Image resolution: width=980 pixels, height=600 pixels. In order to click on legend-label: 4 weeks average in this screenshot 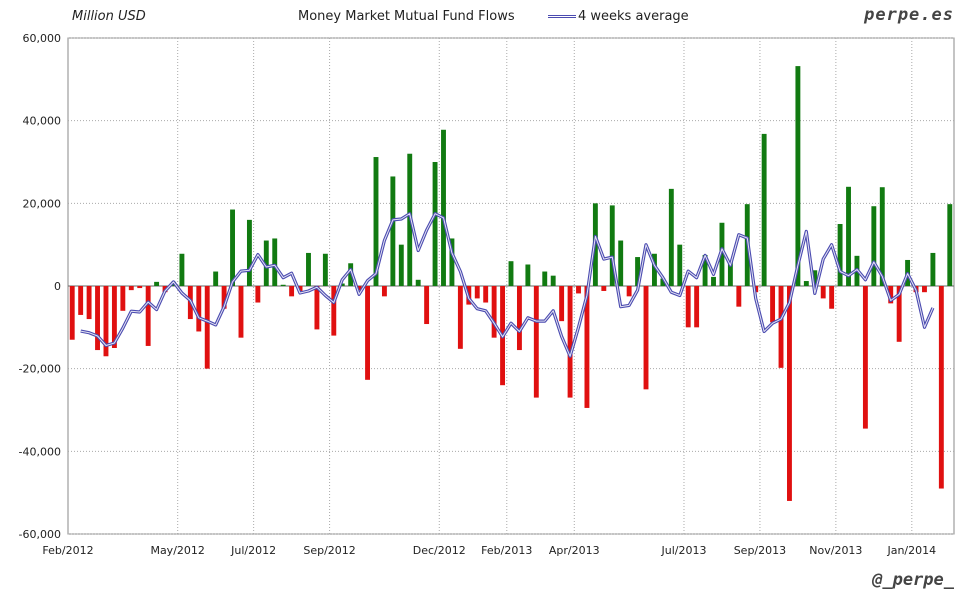, I will do `click(633, 16)`.